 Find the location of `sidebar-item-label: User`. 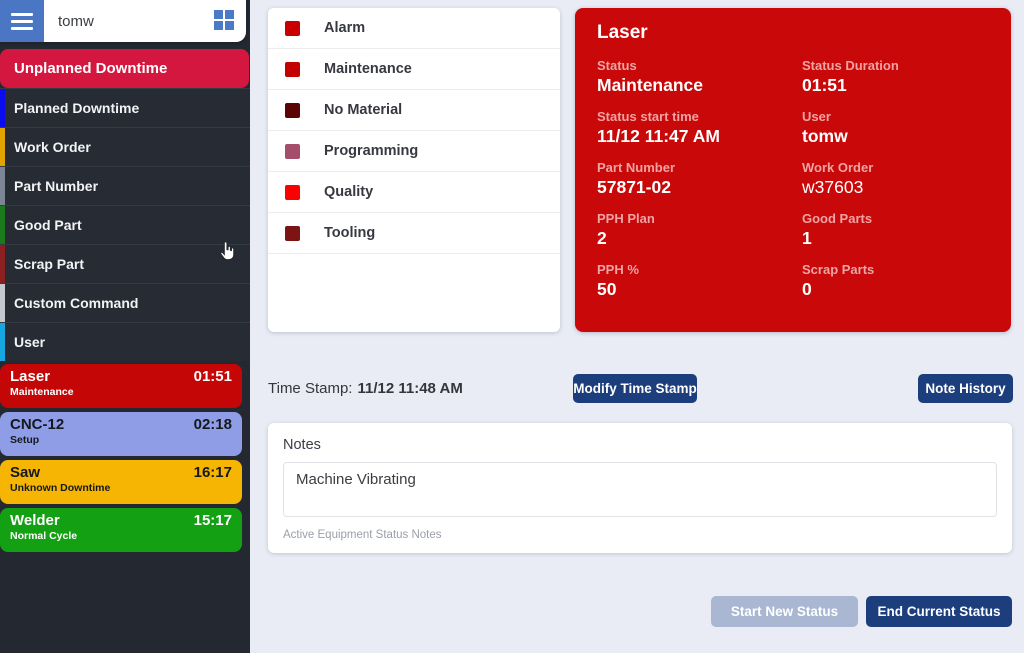

sidebar-item-label: User is located at coordinates (30, 342).